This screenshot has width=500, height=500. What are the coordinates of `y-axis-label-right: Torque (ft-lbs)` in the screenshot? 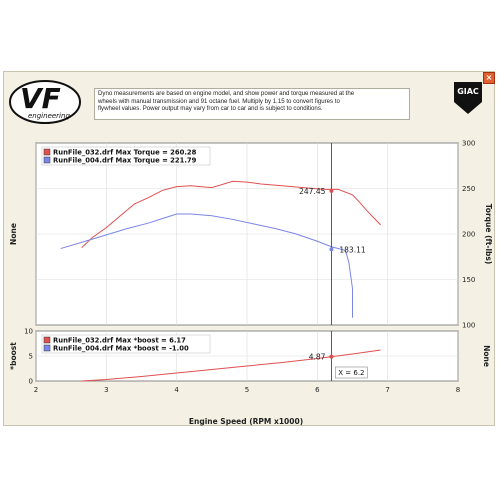 It's located at (488, 234).